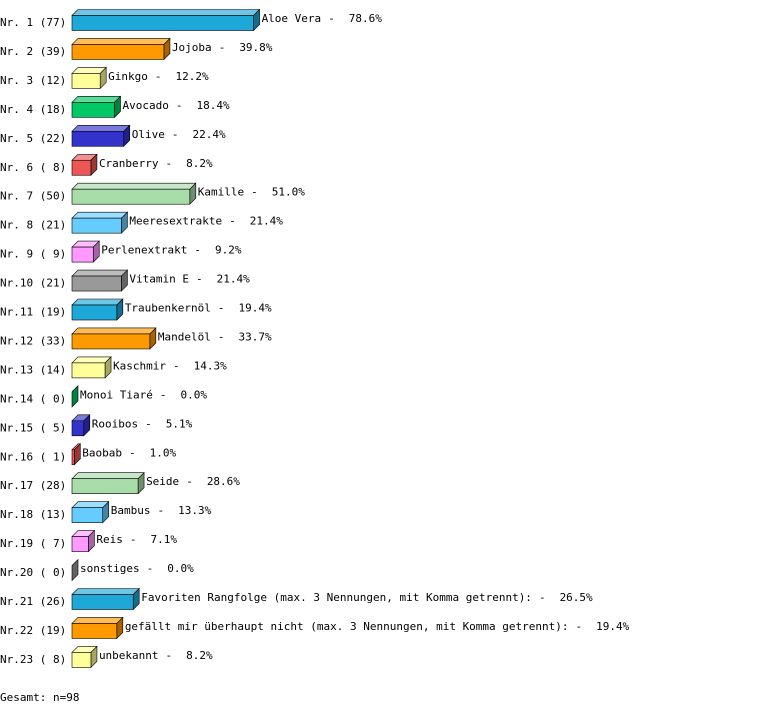  I want to click on bar-label: Kaschmir - 14.3%, so click(170, 365).